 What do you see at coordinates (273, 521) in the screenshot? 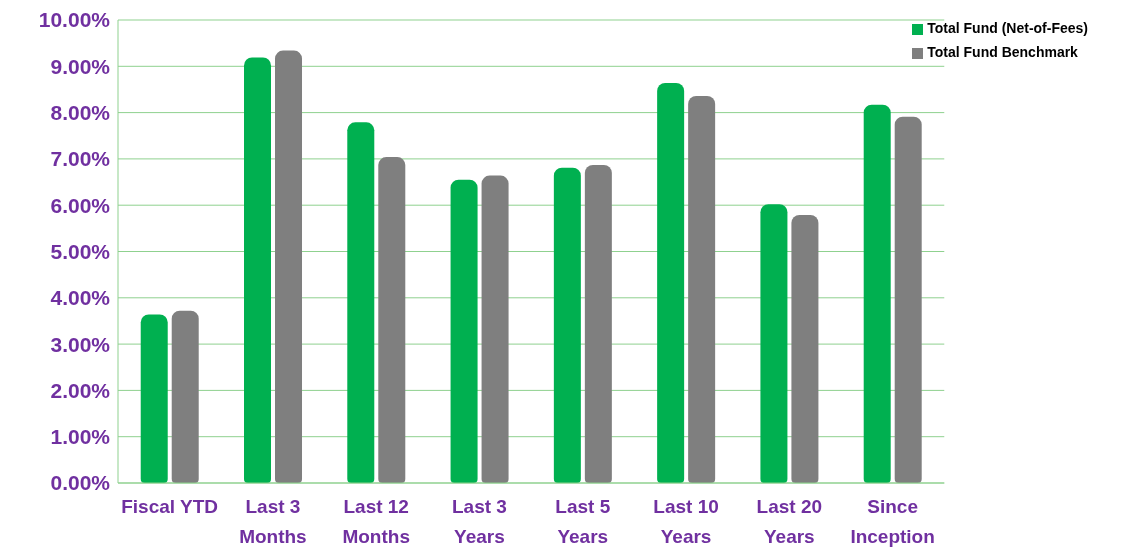
I see `x-tick-label: Last 3 Months` at bounding box center [273, 521].